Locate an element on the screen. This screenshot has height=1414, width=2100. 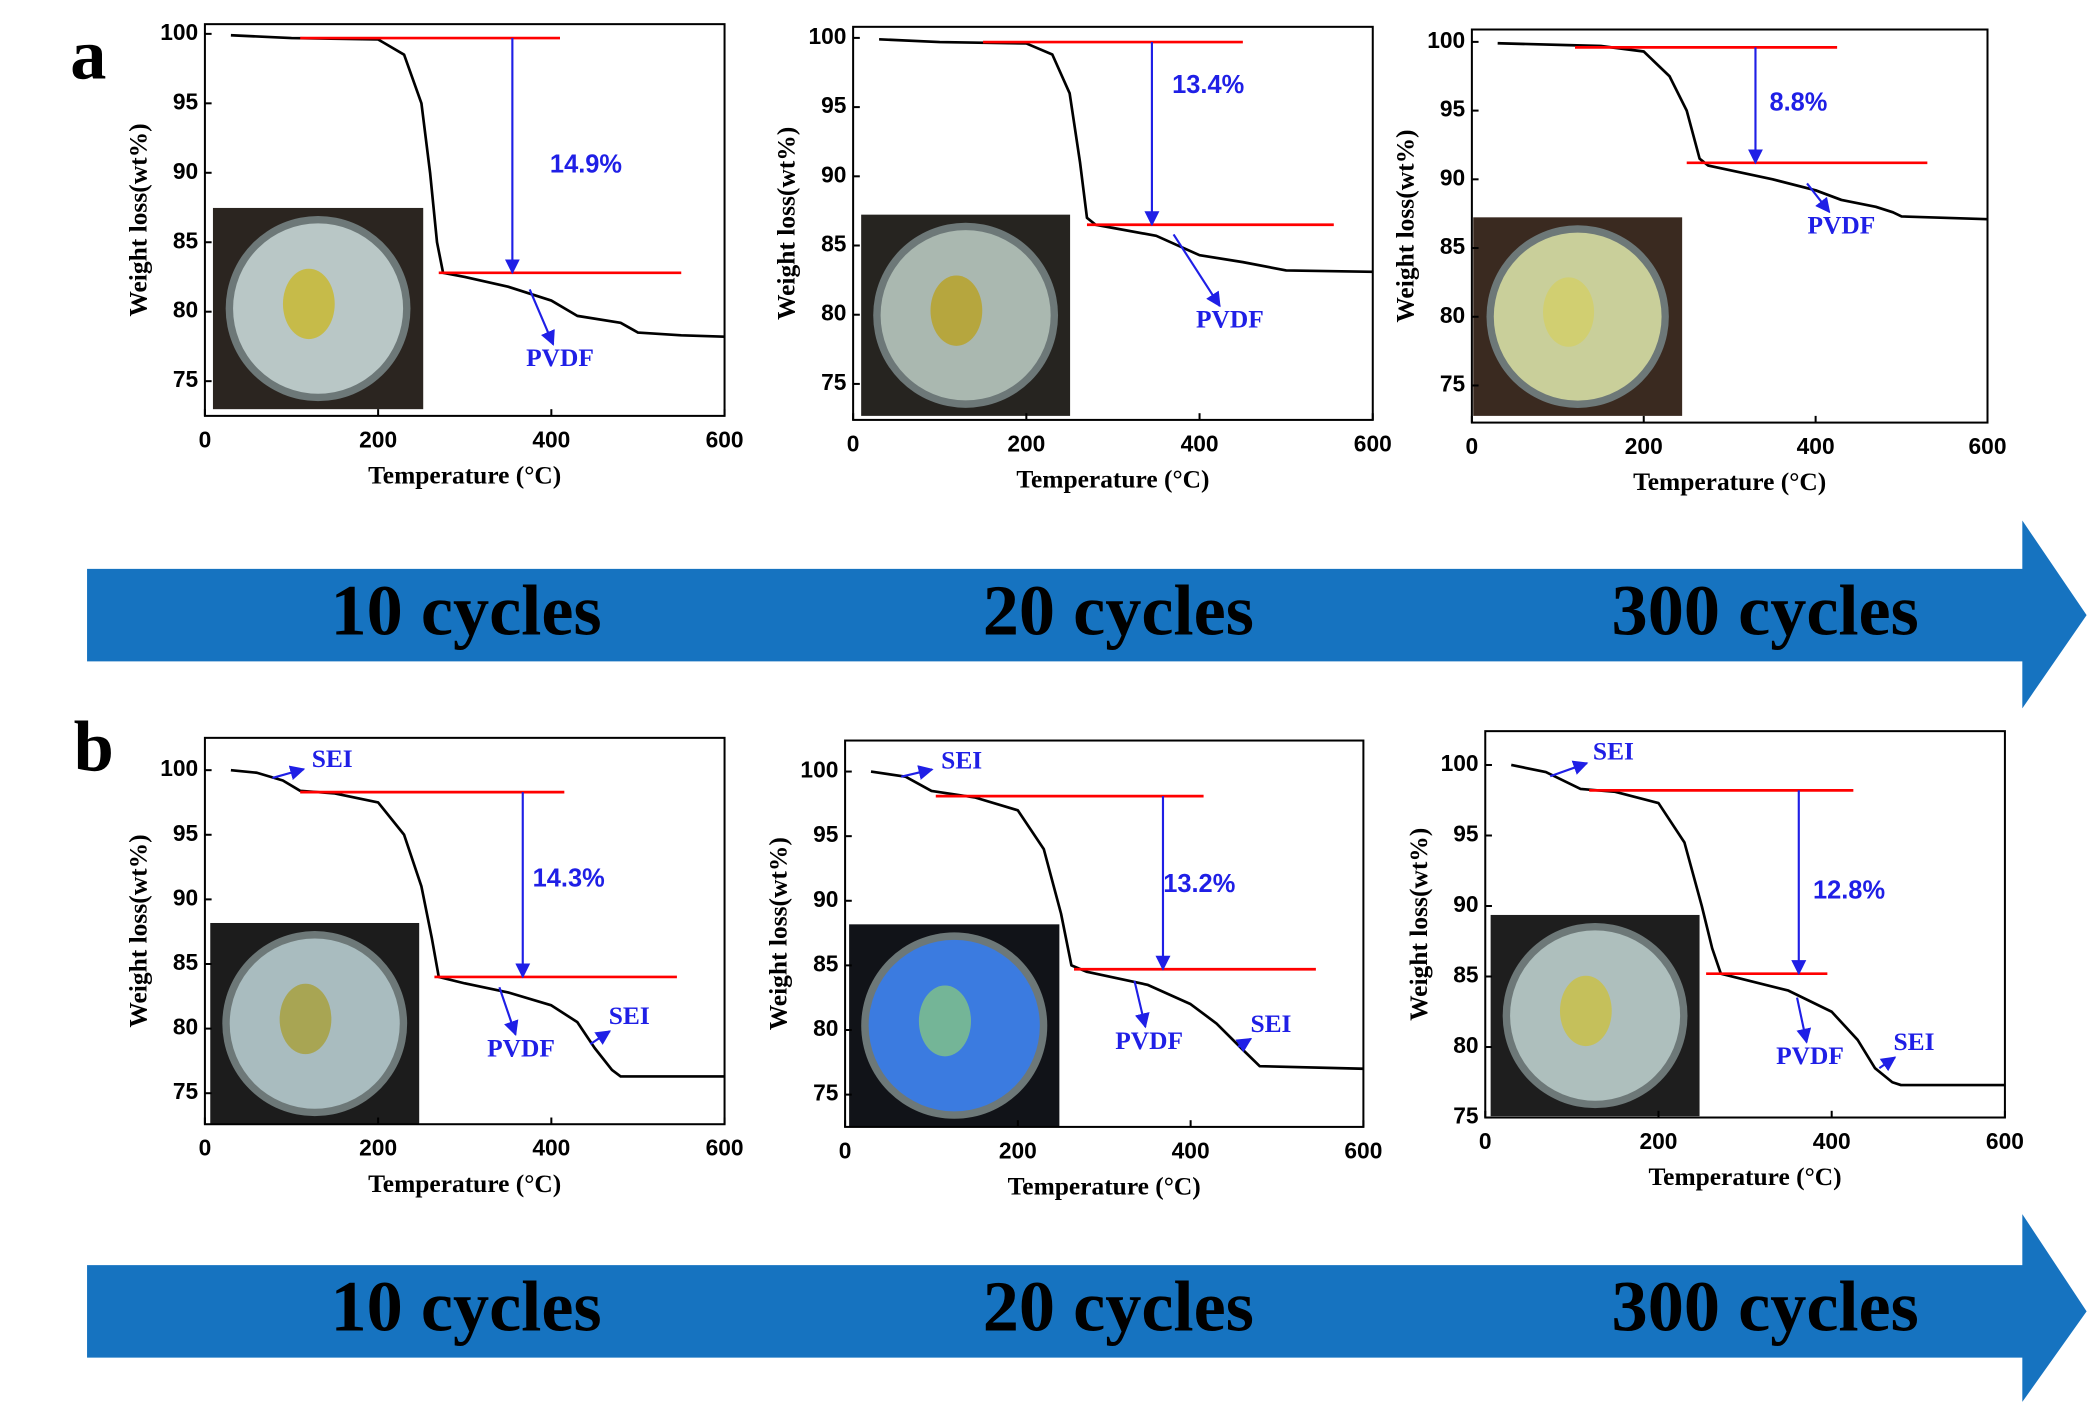
panel-label: b is located at coordinates (94, 747).